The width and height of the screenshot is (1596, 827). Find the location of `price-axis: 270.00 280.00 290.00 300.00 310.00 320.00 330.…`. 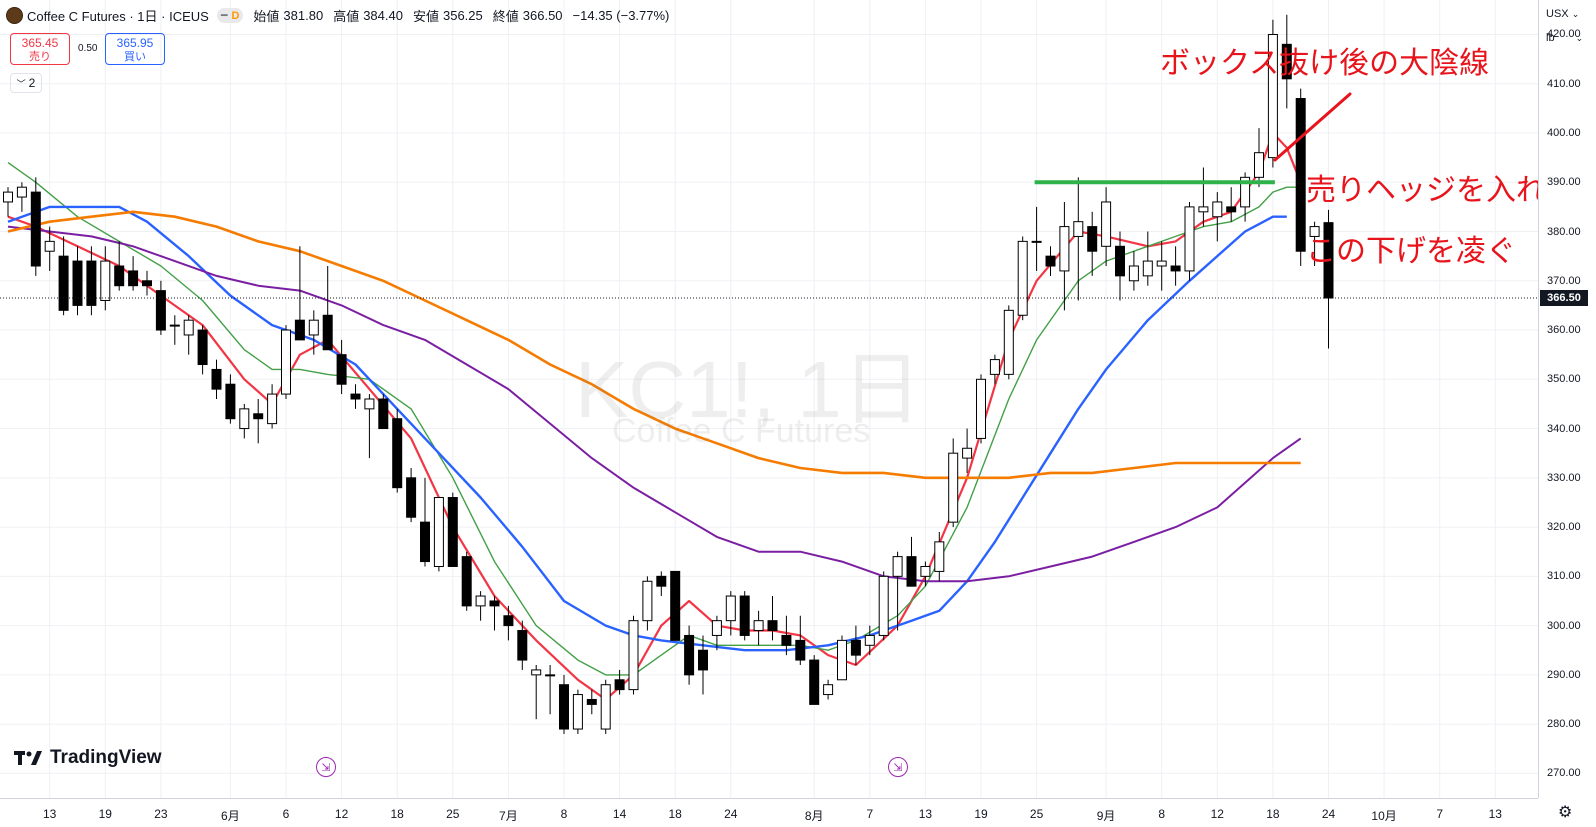

price-axis: 270.00 280.00 290.00 300.00 310.00 320.00 330.… is located at coordinates (1567, 399).